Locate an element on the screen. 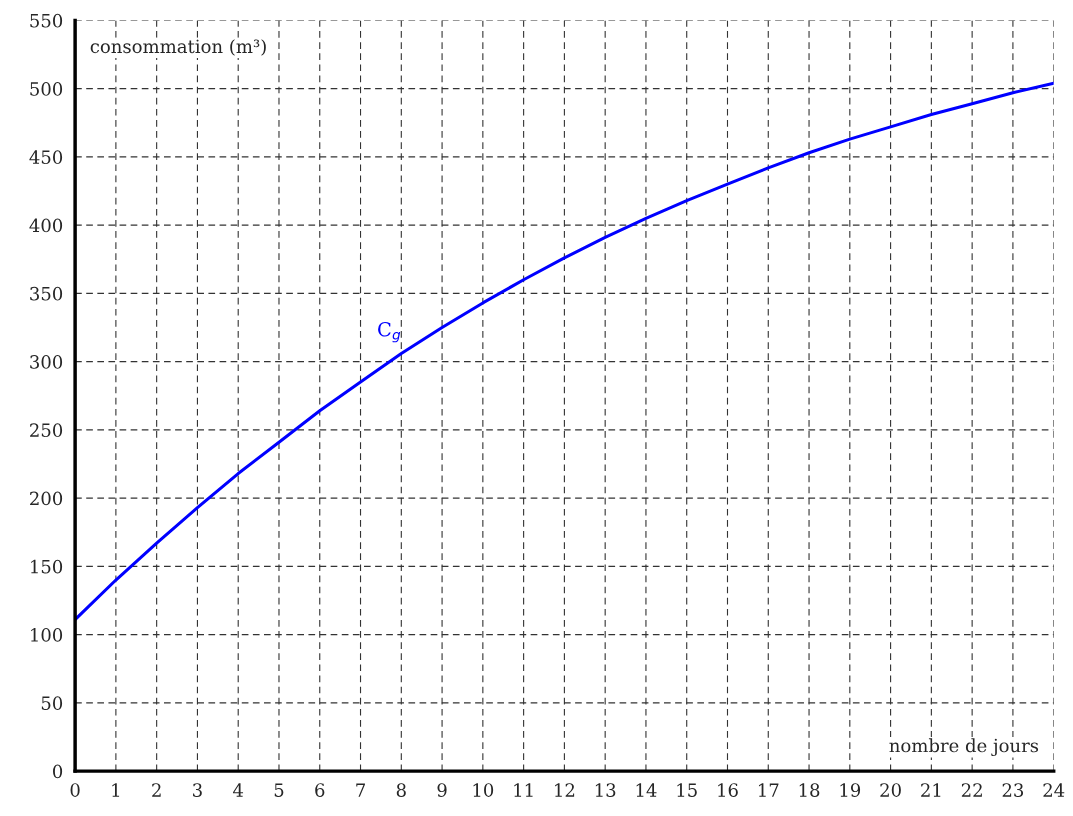  x-tick-label: 10 is located at coordinates (483, 790).